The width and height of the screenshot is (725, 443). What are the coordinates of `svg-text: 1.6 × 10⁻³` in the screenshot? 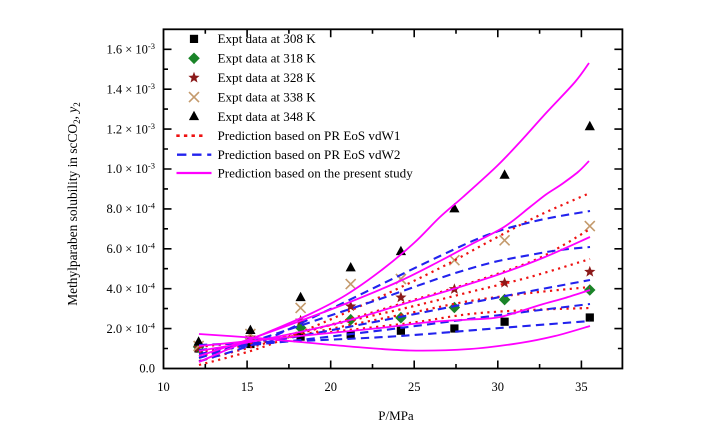 It's located at (130, 49).